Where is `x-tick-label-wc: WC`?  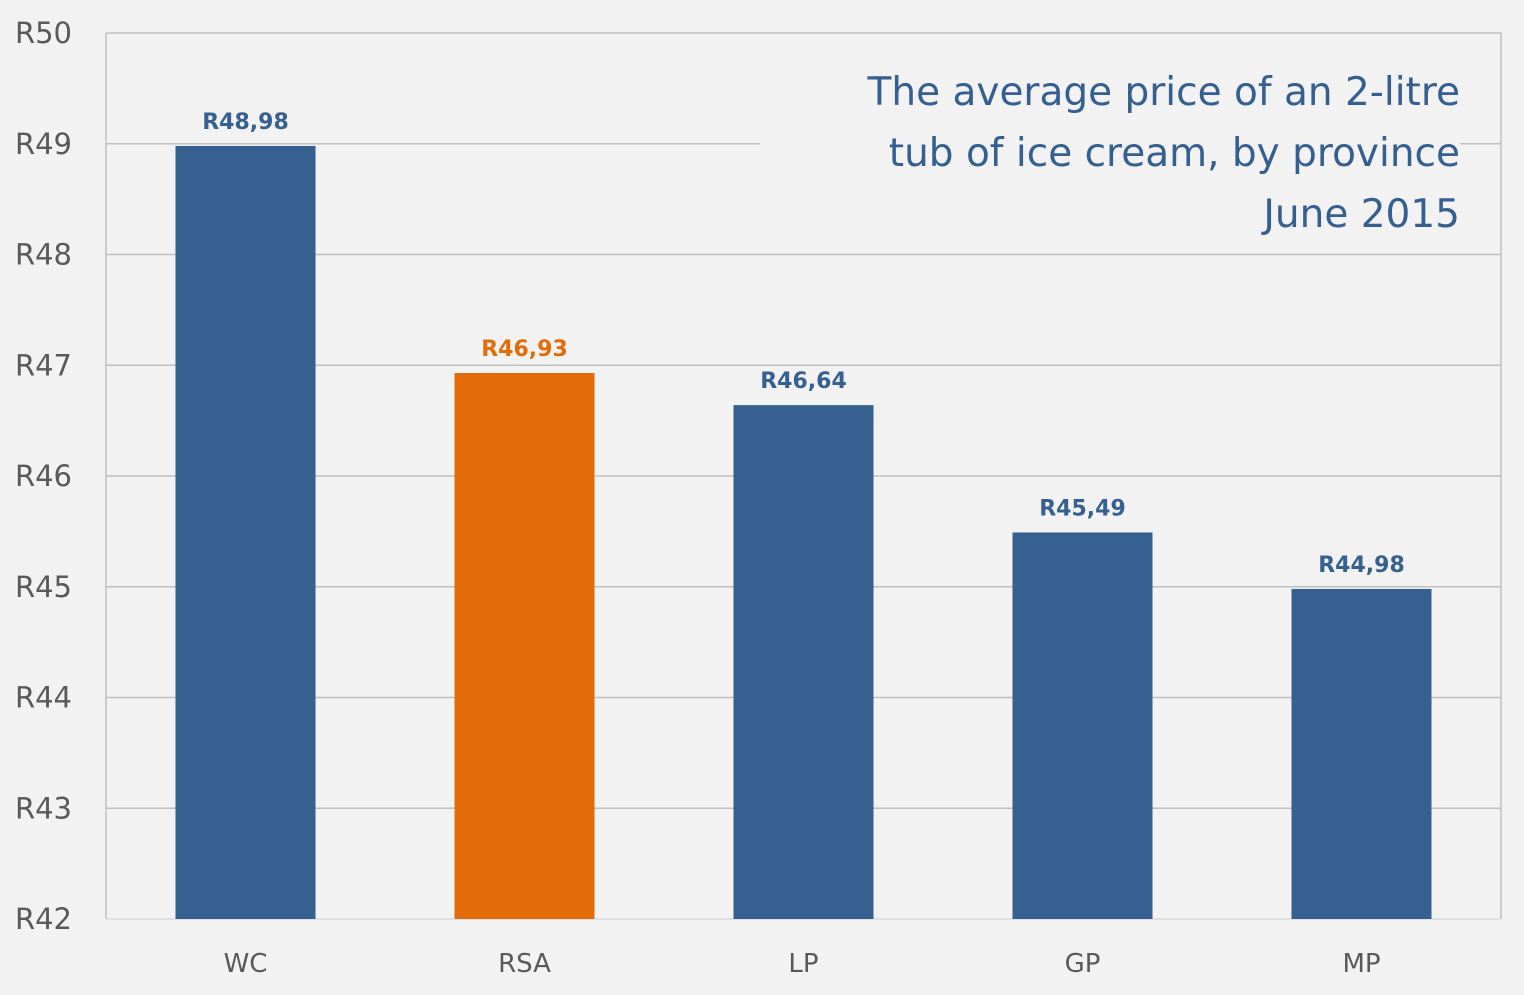
x-tick-label-wc: WC is located at coordinates (246, 964).